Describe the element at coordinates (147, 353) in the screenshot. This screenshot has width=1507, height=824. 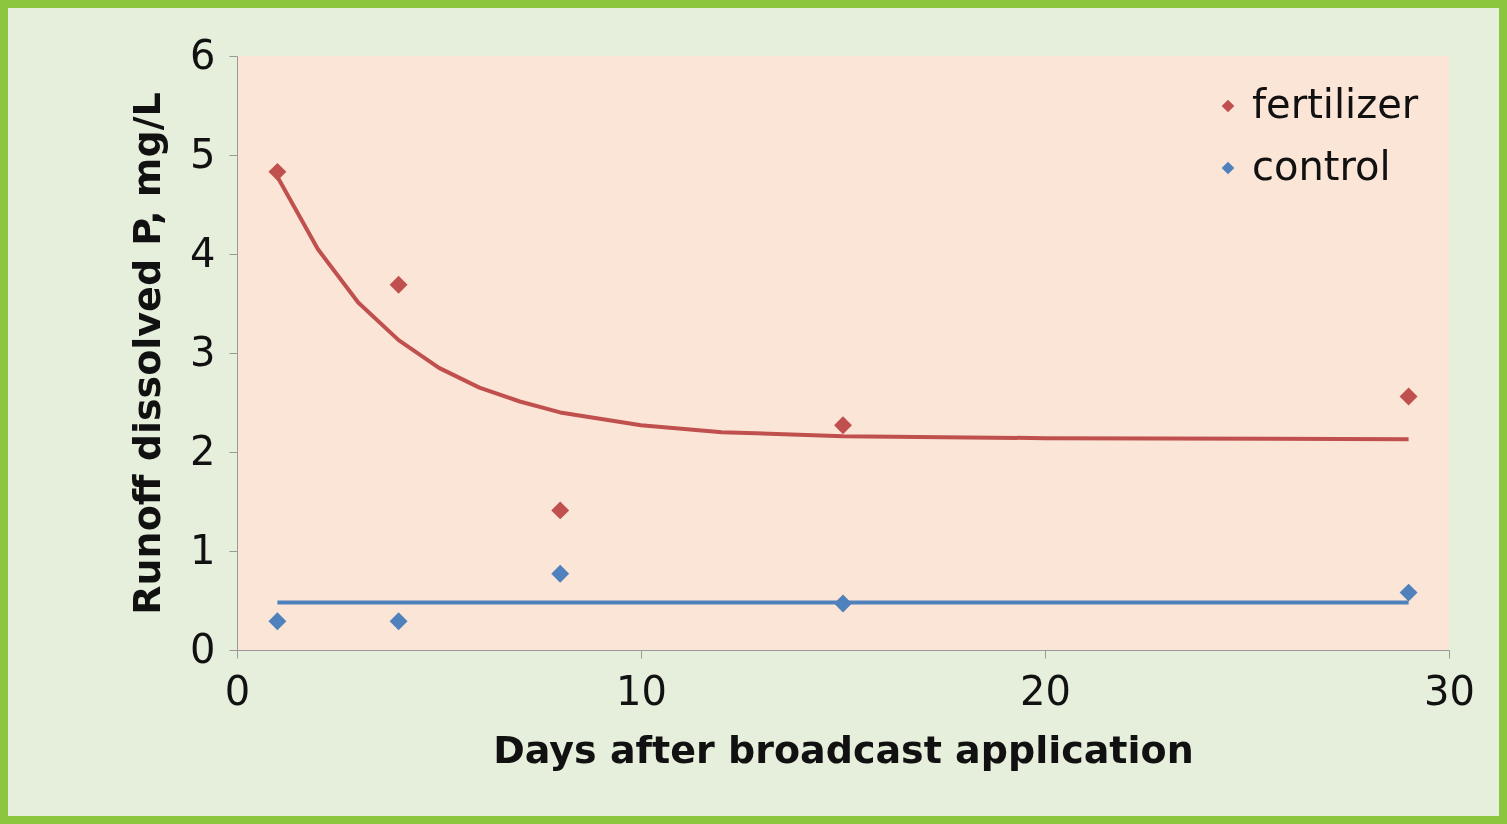
I see `y-axis-title: Runoff dissolved P, mg/L` at that location.